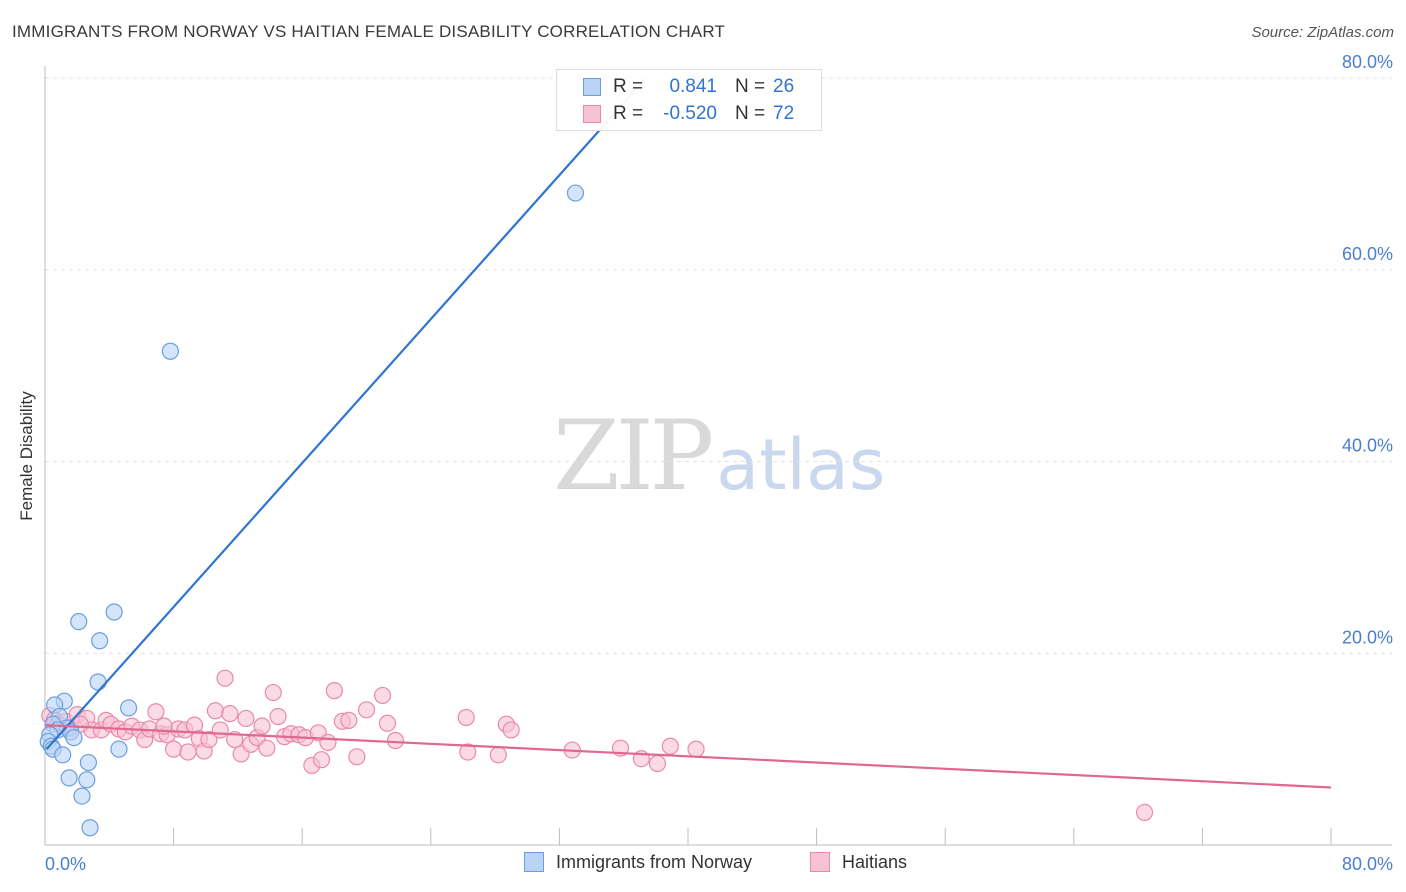 The image size is (1406, 892). I want to click on y-tick-label: 20.0%, so click(1367, 637).